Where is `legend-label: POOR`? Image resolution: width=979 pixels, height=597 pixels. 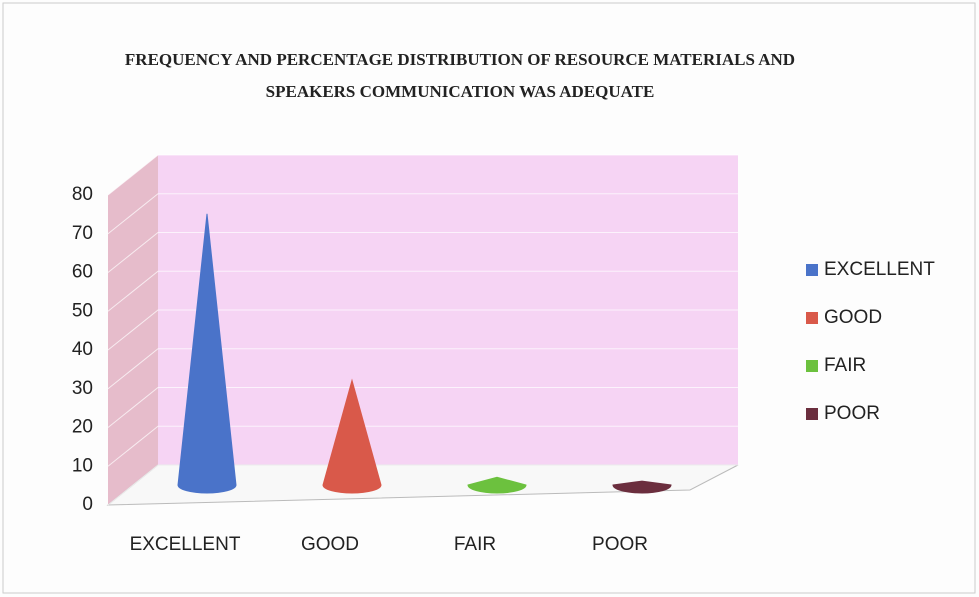
legend-label: POOR is located at coordinates (852, 413).